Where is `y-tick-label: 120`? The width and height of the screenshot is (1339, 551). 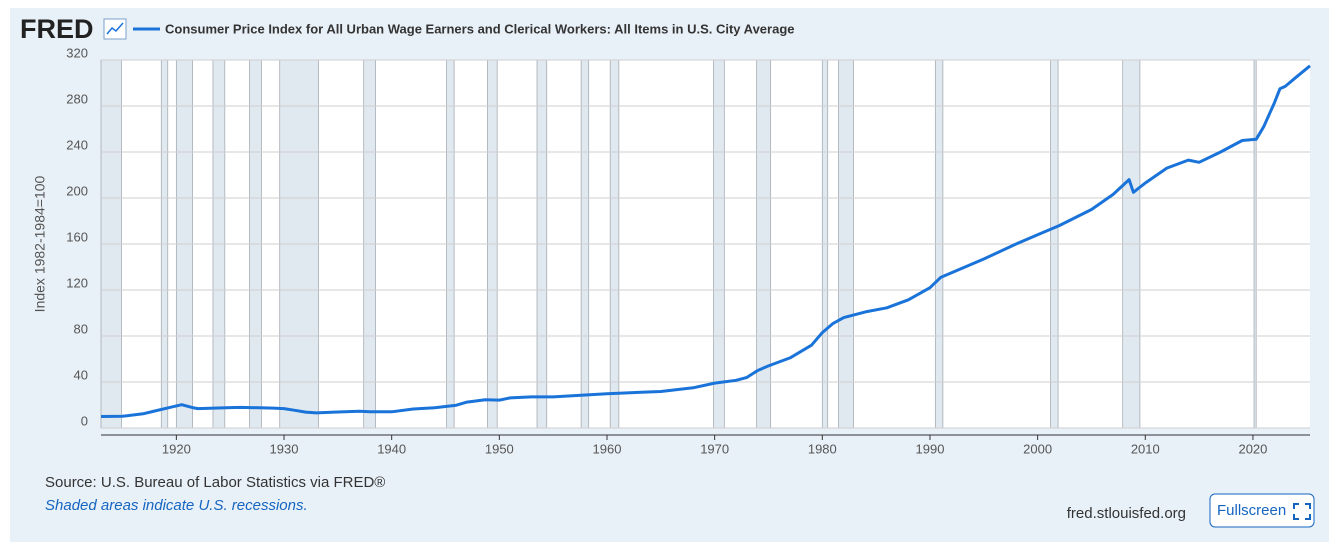
y-tick-label: 120 is located at coordinates (77, 282).